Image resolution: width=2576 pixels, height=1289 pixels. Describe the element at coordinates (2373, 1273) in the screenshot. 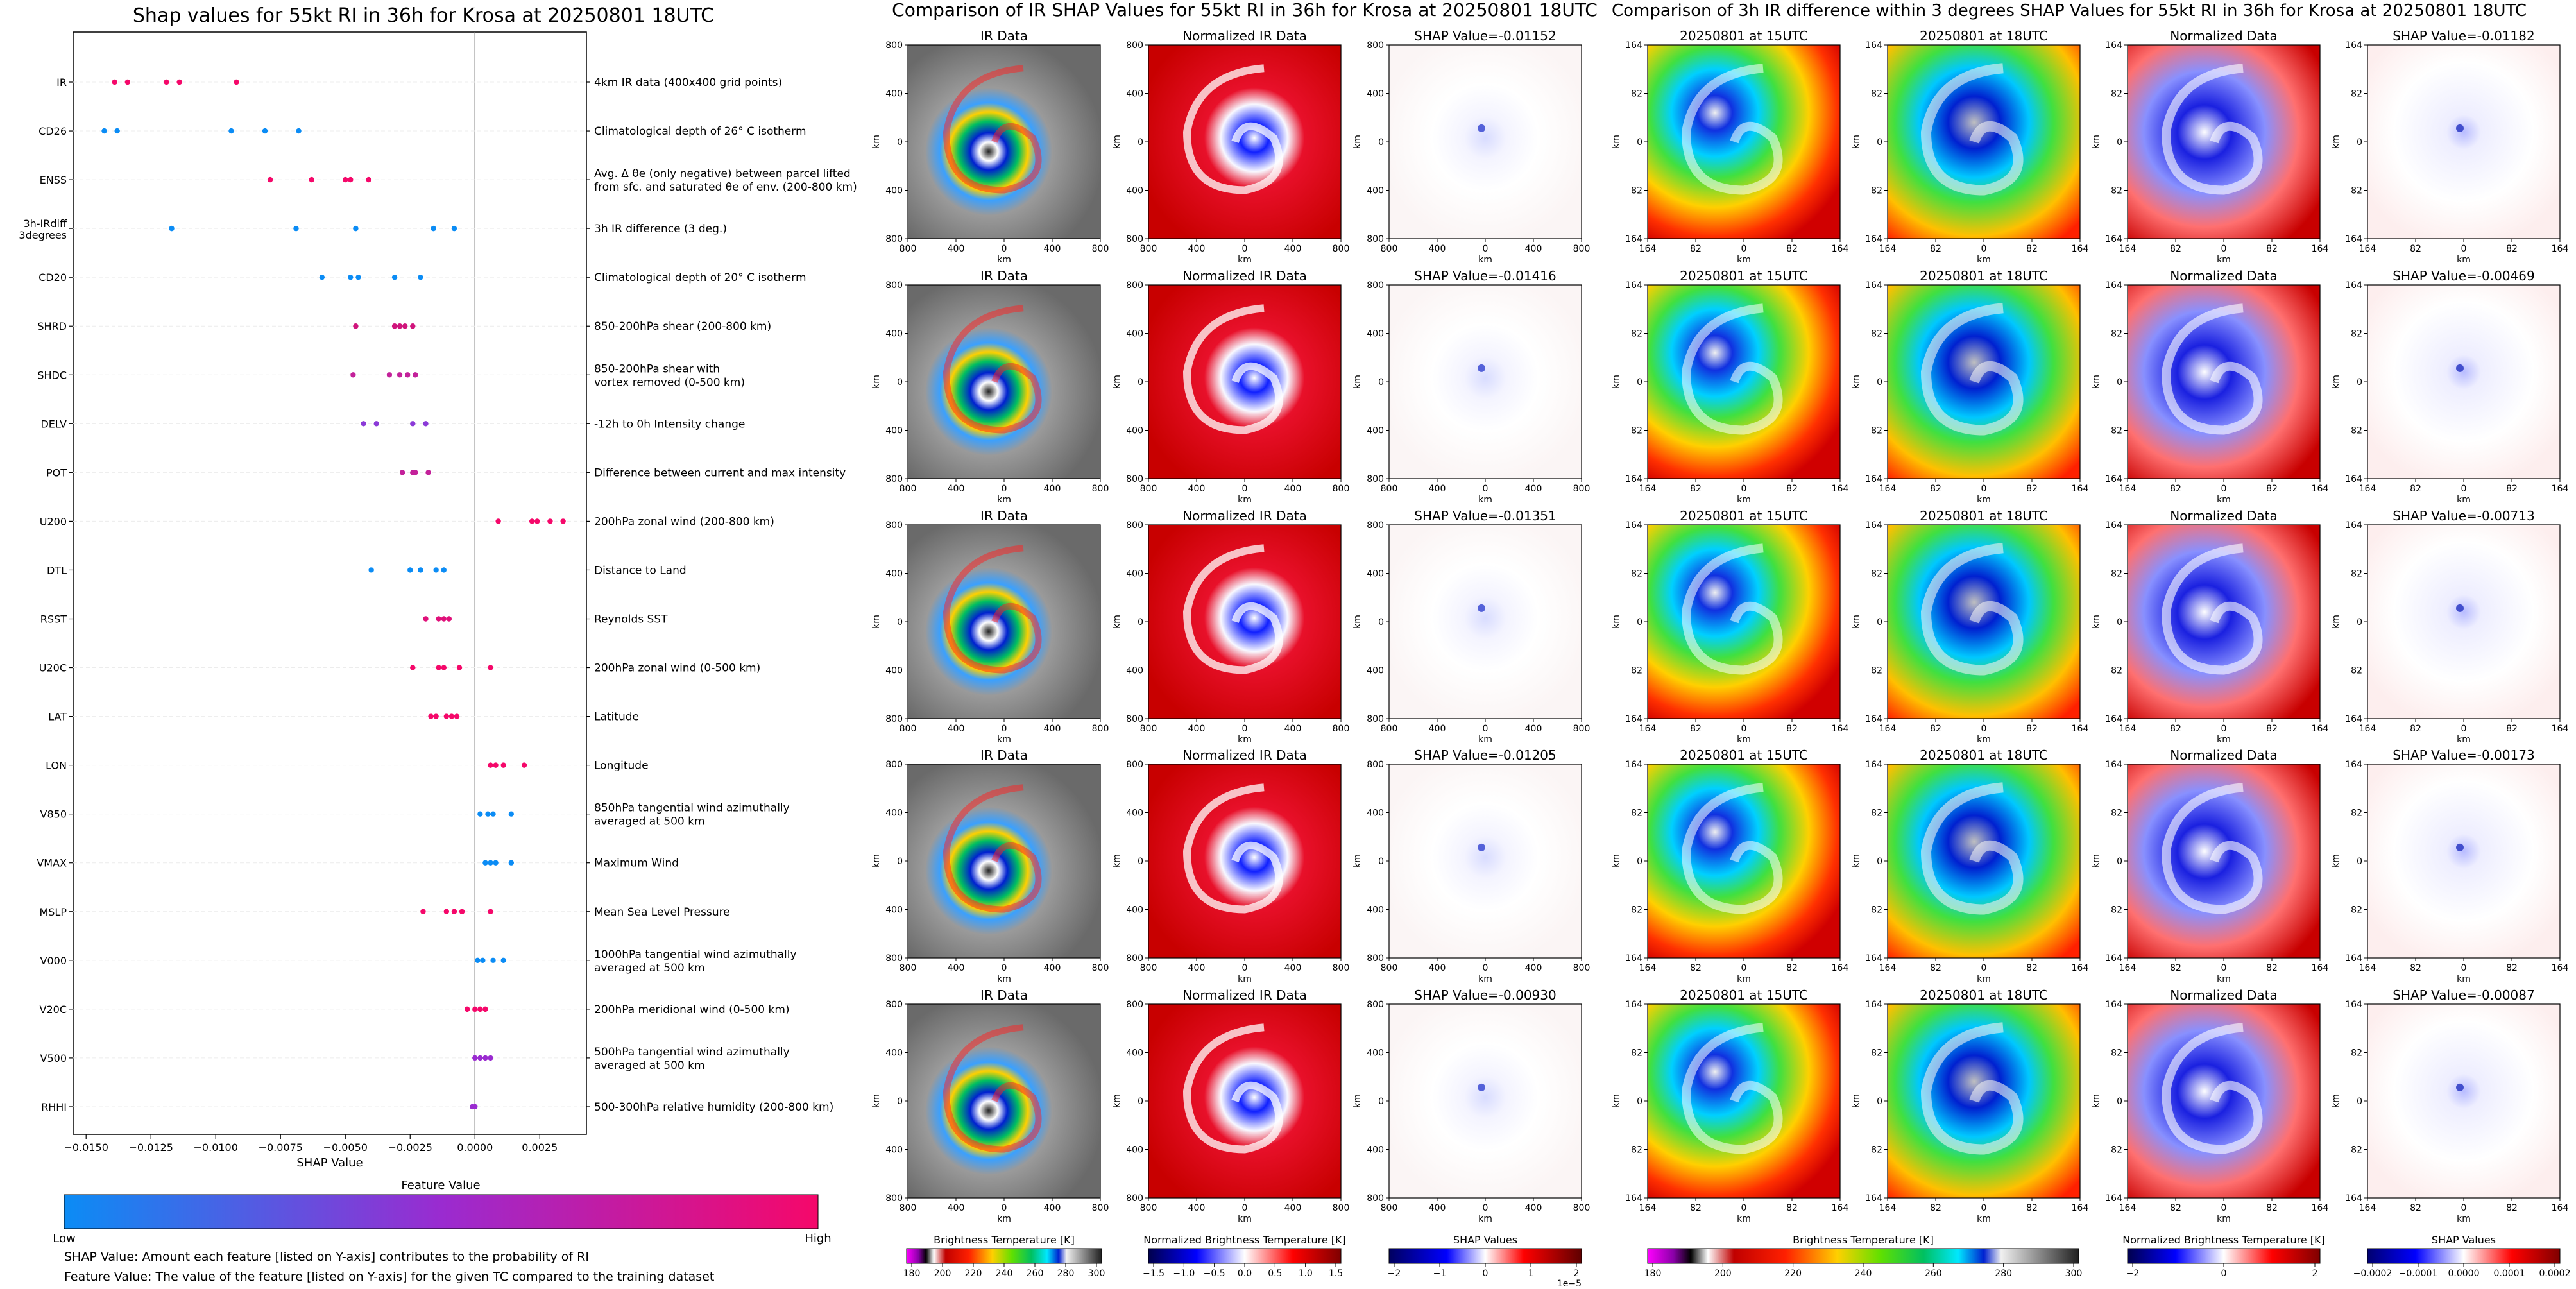

I see `colorbar-tick-label: −0.0002` at that location.